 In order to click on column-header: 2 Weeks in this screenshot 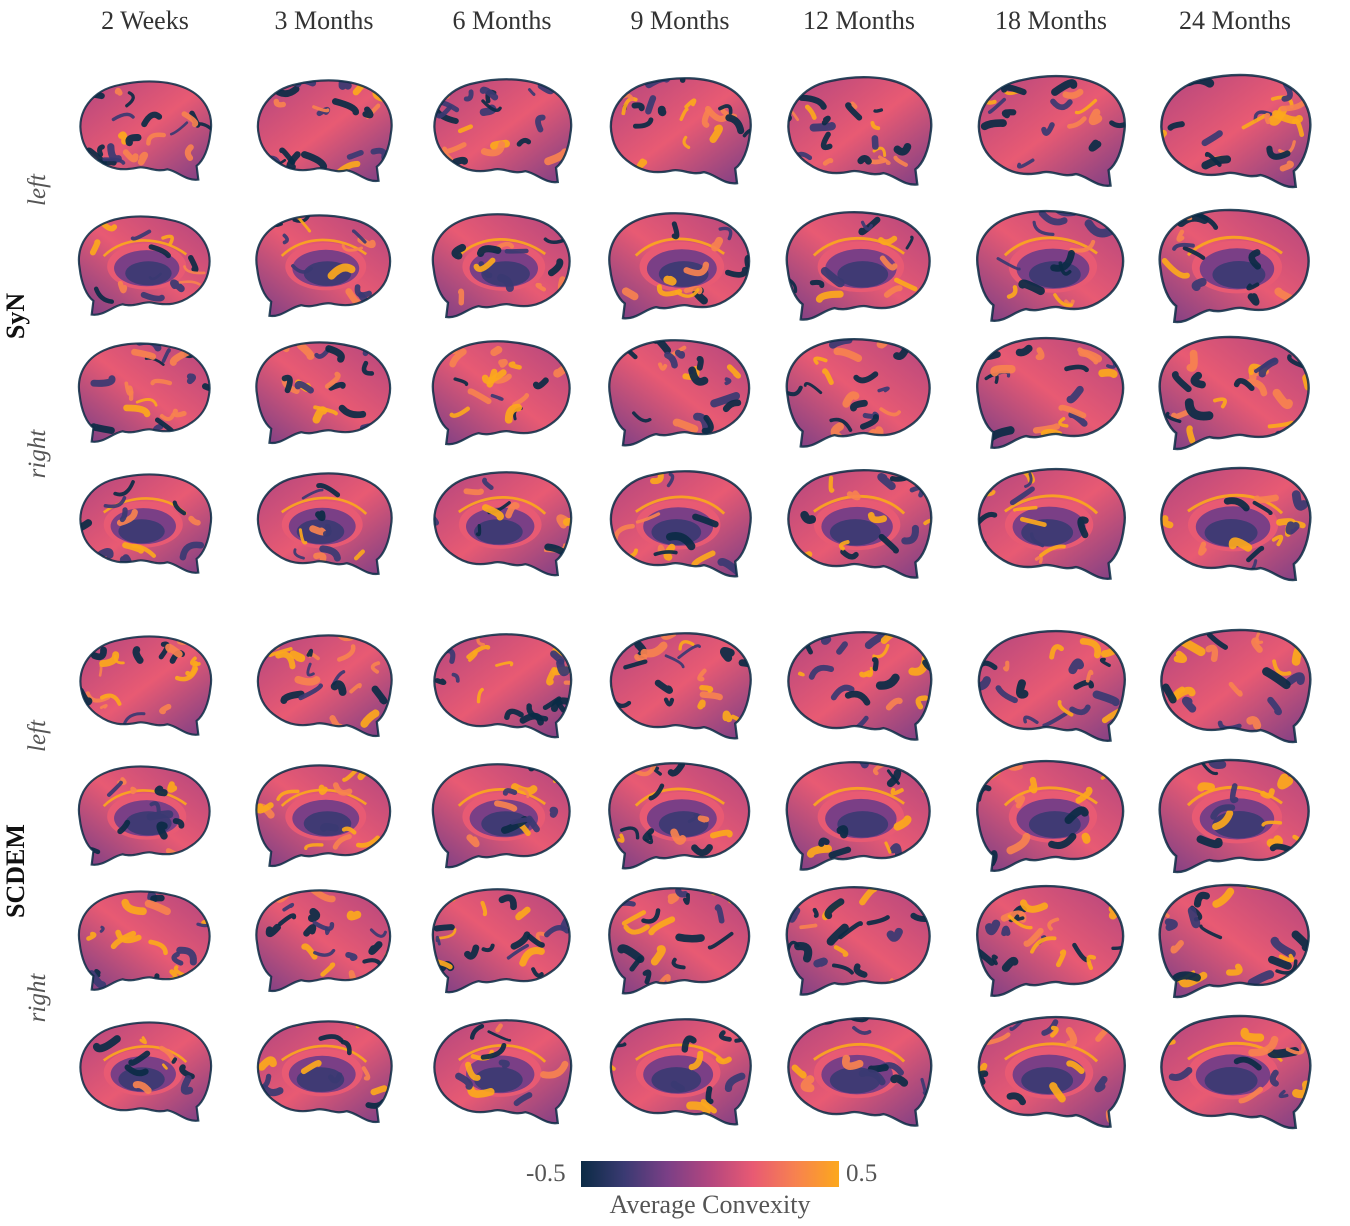, I will do `click(145, 20)`.